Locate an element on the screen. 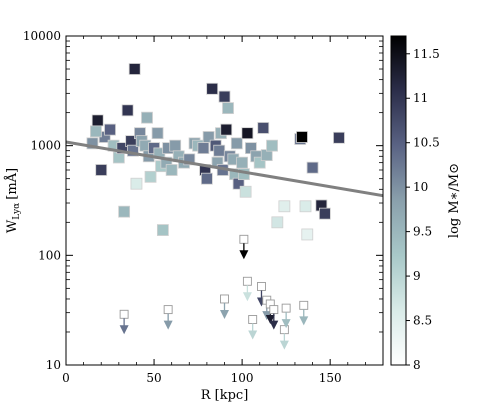  x-tick-label: 50 is located at coordinates (153, 378).